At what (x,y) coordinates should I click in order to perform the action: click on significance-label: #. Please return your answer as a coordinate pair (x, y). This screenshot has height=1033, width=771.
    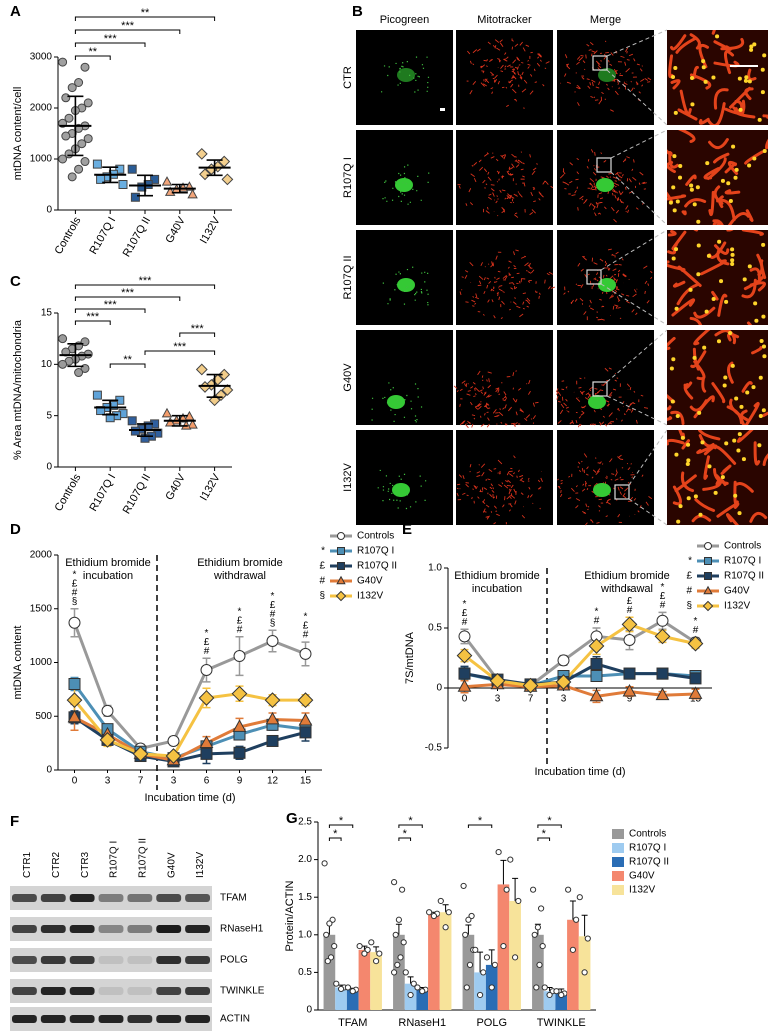
    Looking at the image, I should click on (597, 621).